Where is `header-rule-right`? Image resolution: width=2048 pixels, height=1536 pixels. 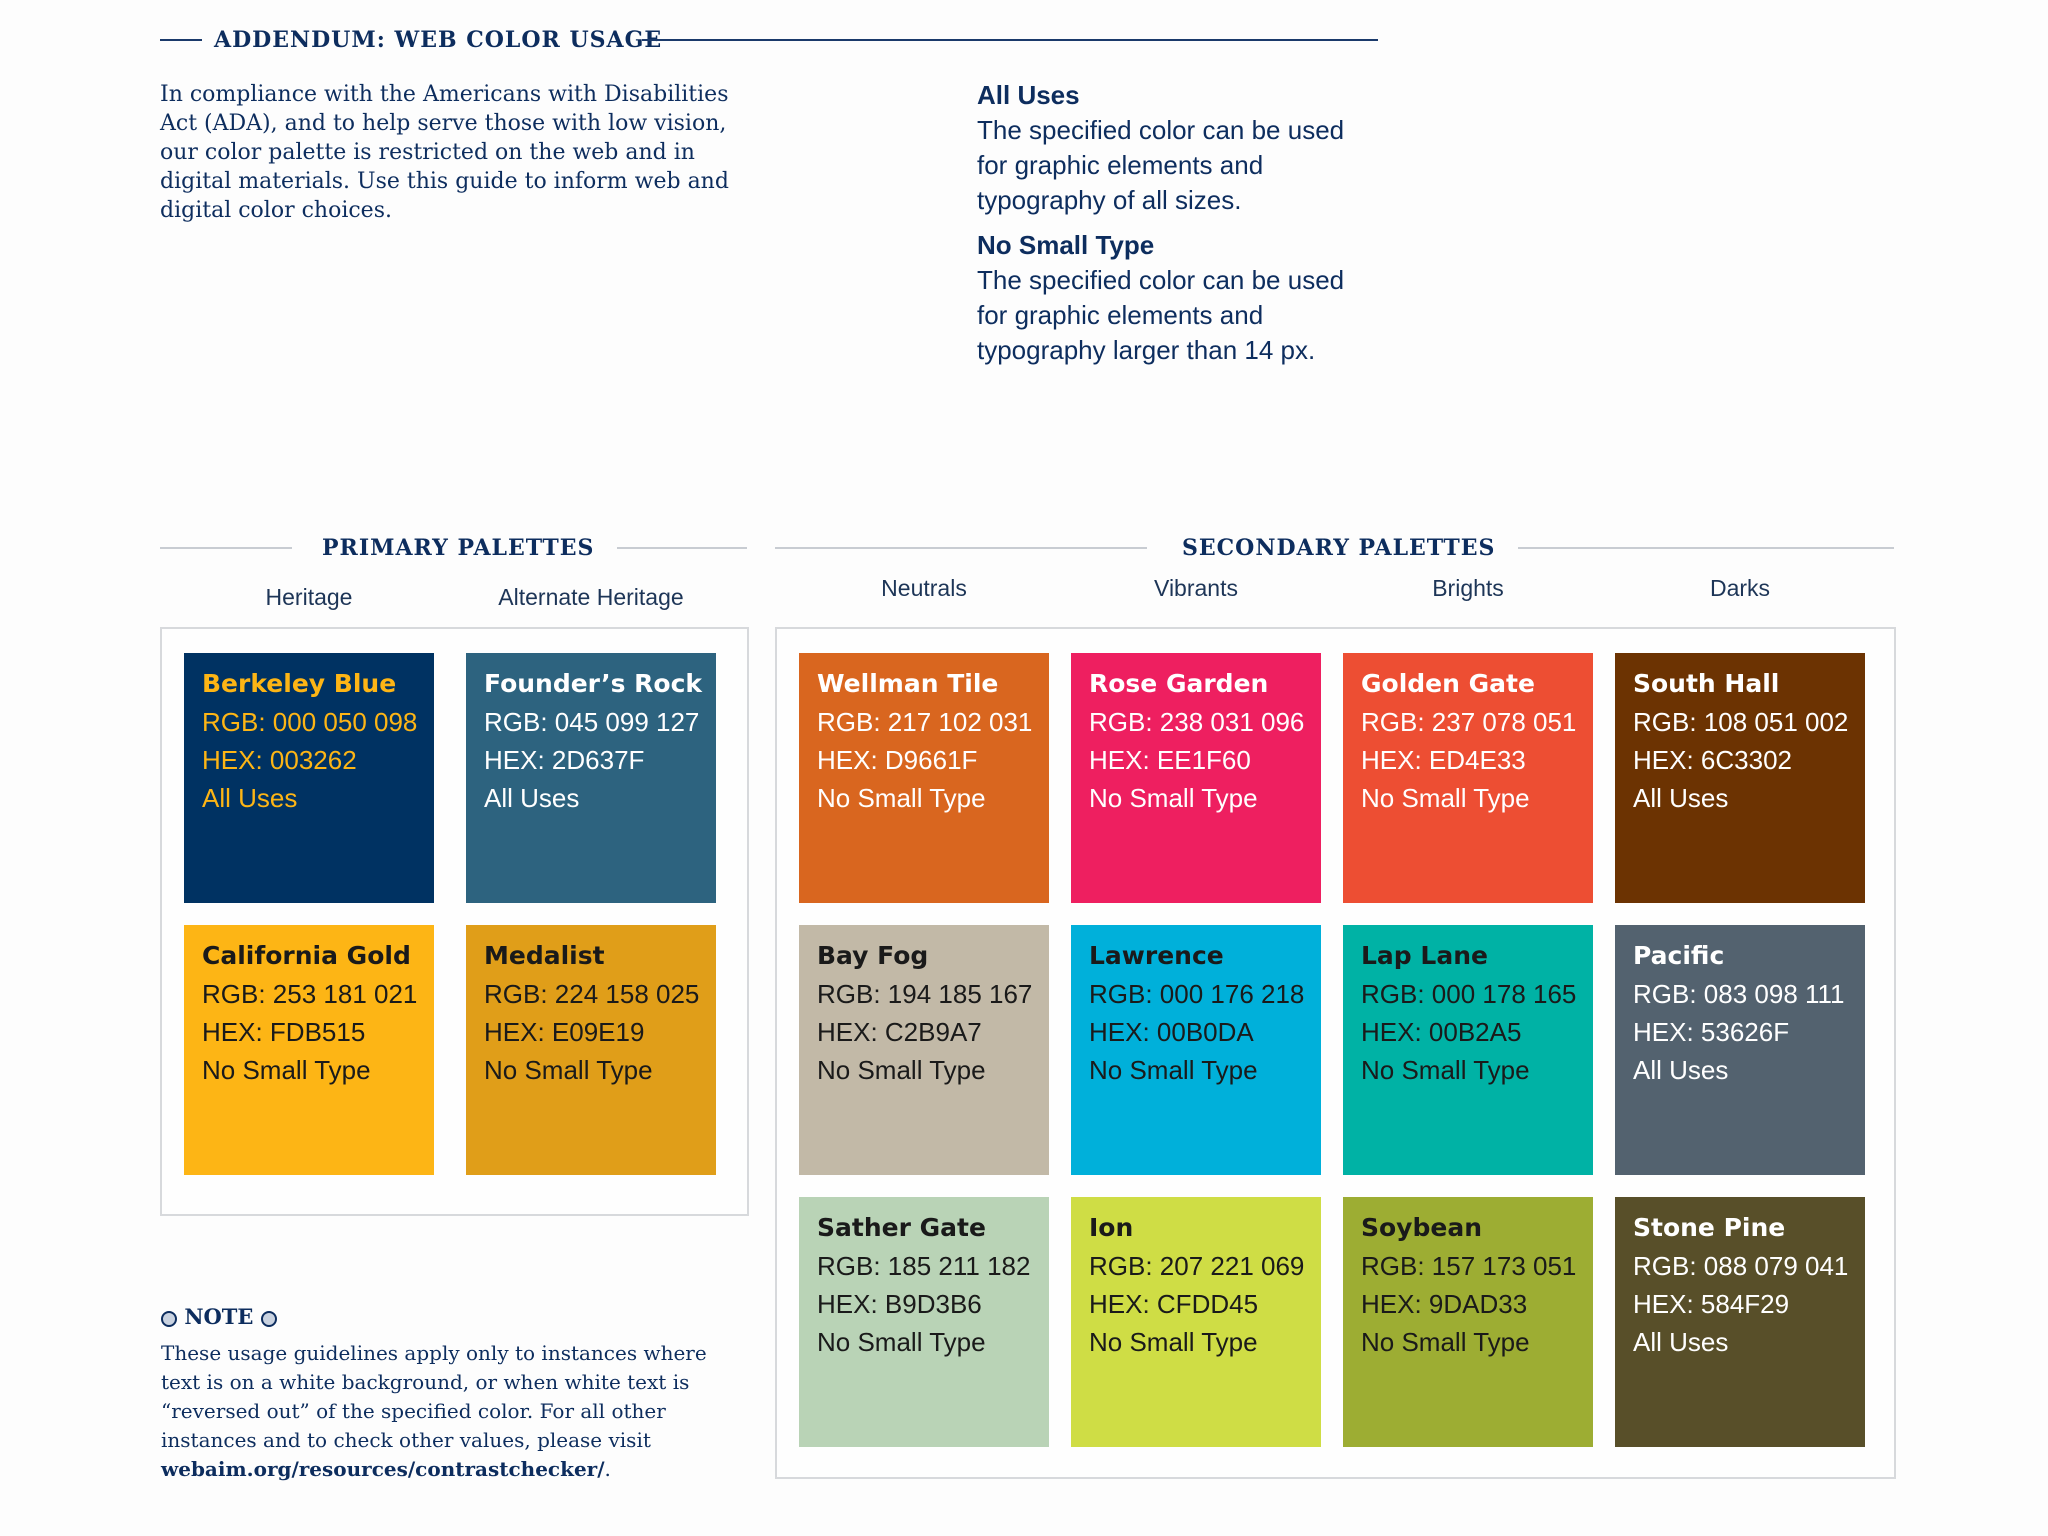 header-rule-right is located at coordinates (1010, 40).